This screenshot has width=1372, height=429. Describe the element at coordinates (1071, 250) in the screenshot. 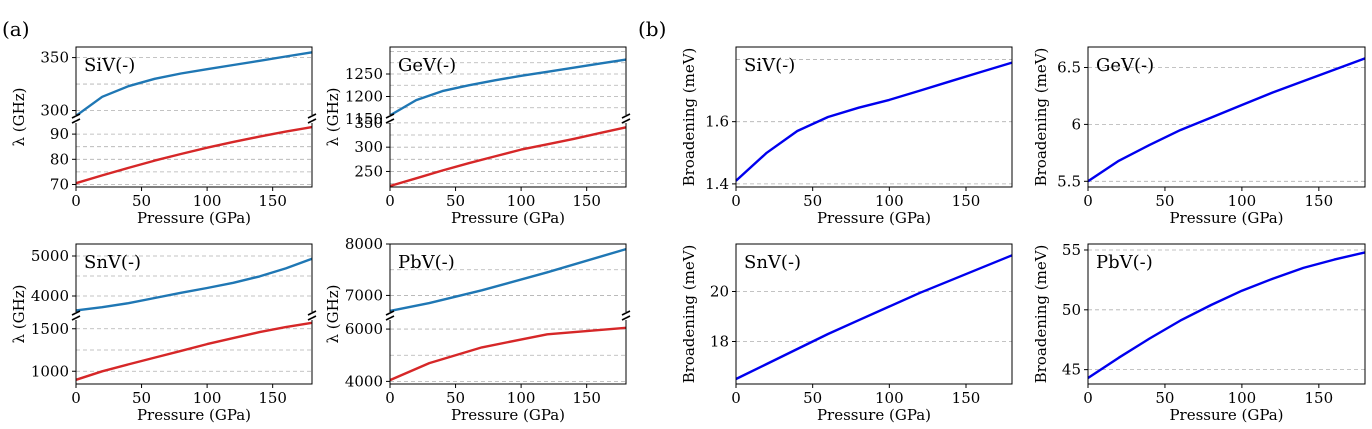

I see `pbv_broadening-main-ytick-label-2: 55` at that location.